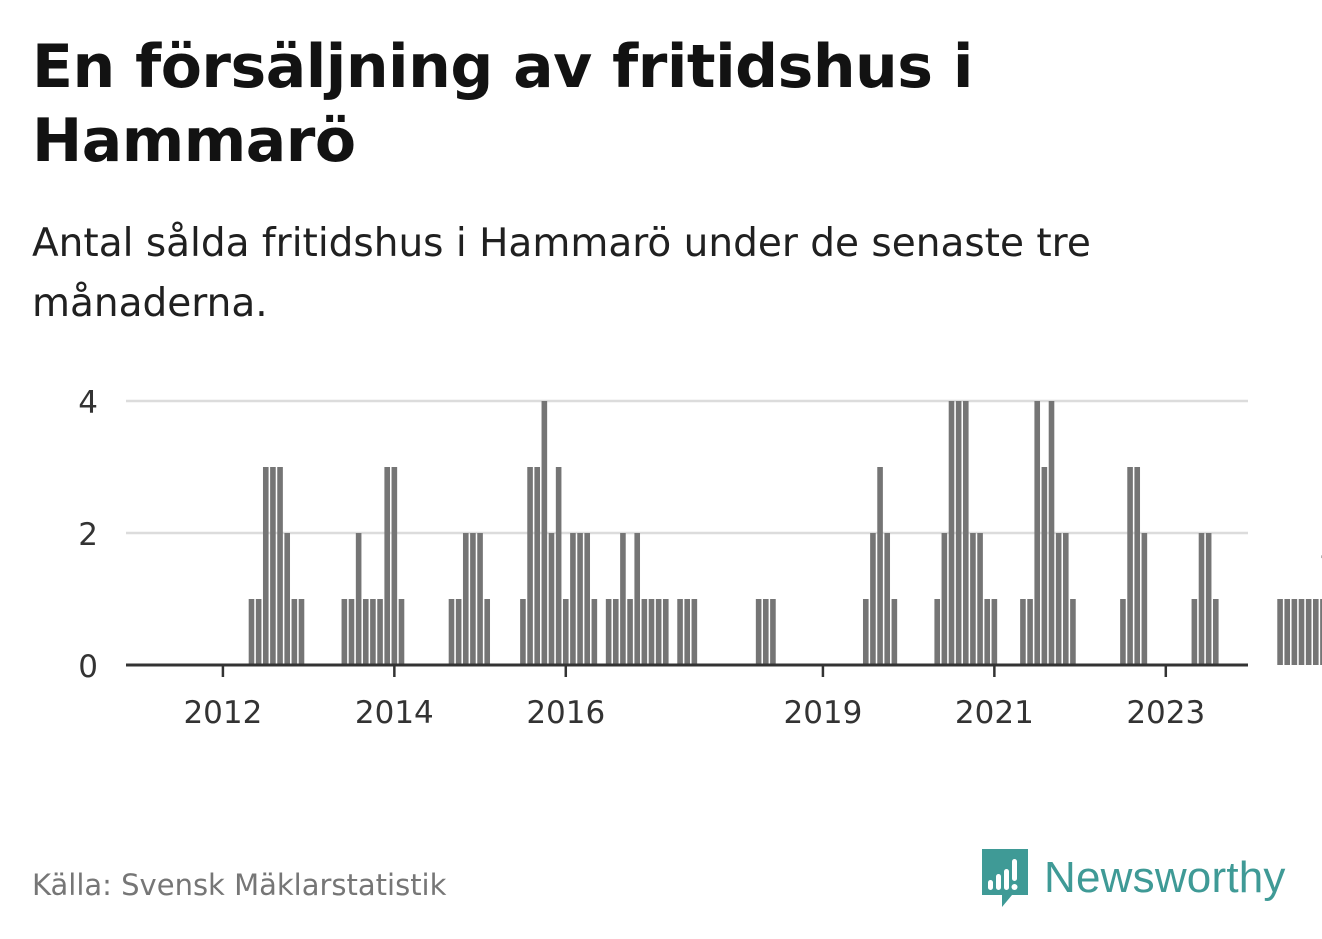 The width and height of the screenshot is (1322, 939). What do you see at coordinates (822, 713) in the screenshot?
I see `x-tick-label: 2019` at bounding box center [822, 713].